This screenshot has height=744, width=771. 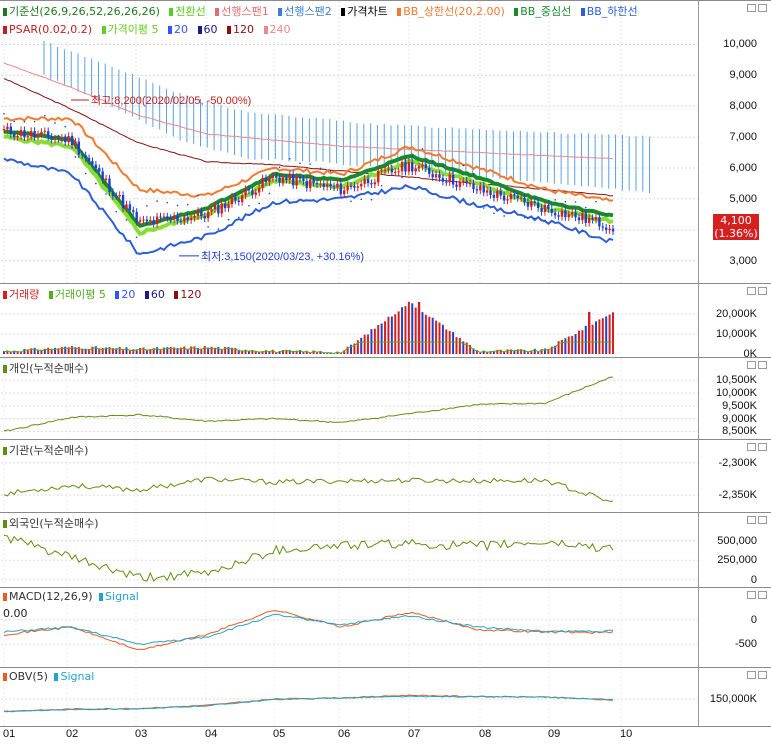 I want to click on price-panel-window-buttons, so click(x=756, y=9).